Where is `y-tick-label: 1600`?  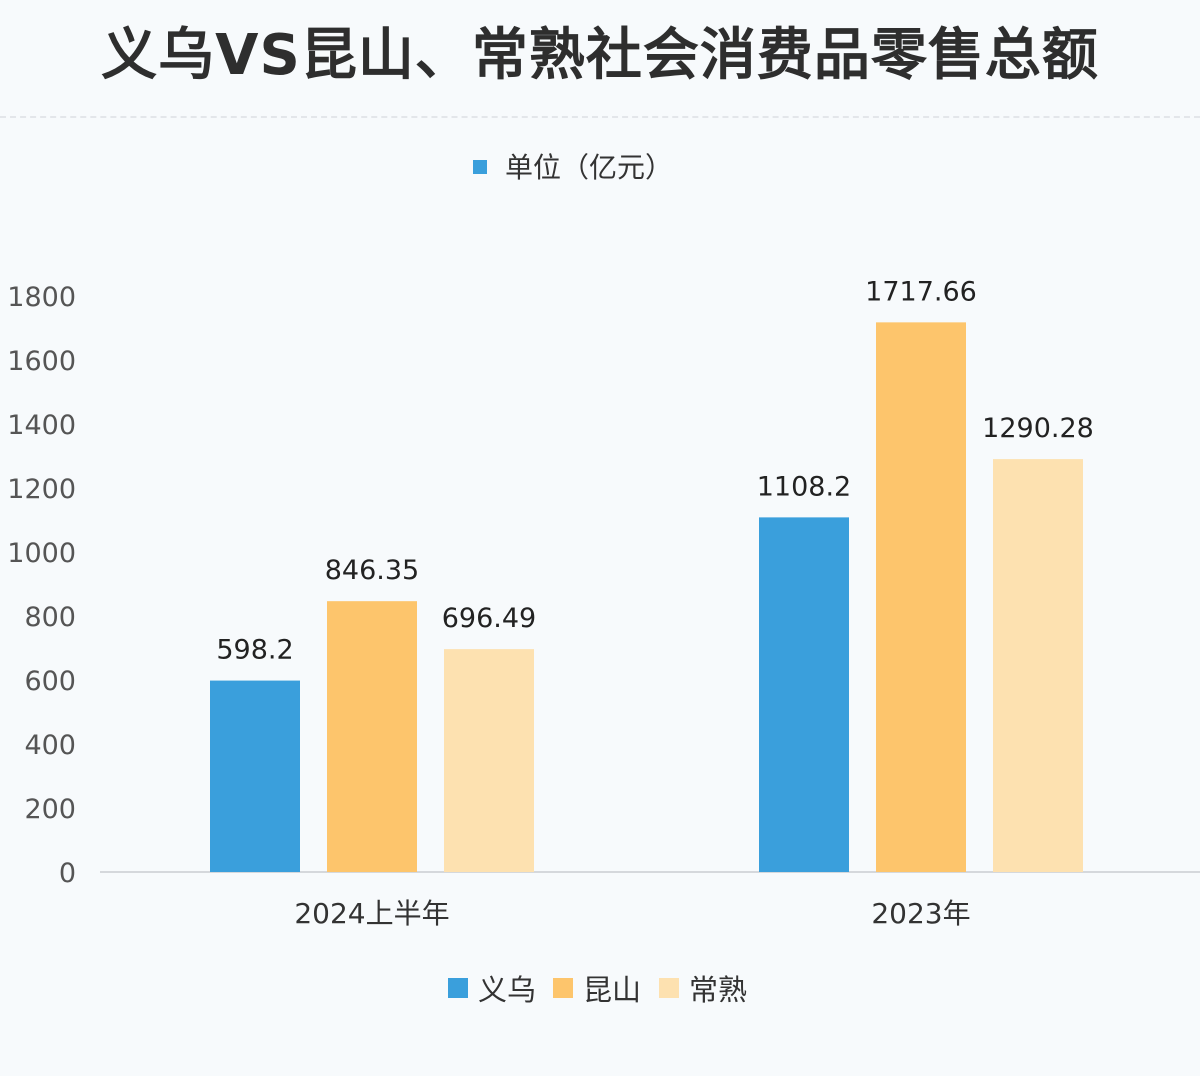
y-tick-label: 1600 is located at coordinates (41, 361).